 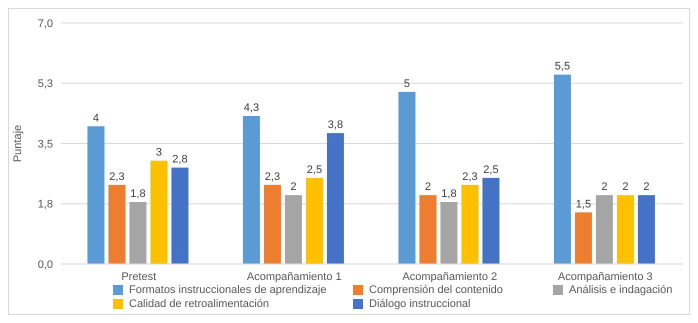 What do you see at coordinates (45, 84) in the screenshot?
I see `y-tick-label: 5,3` at bounding box center [45, 84].